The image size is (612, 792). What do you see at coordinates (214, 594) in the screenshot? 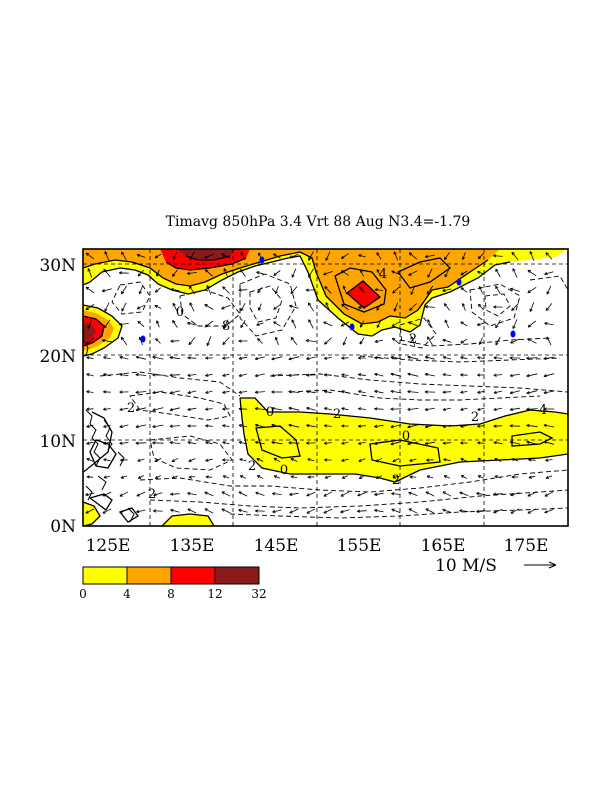
I see `colorbar-tick-label: 12` at bounding box center [214, 594].